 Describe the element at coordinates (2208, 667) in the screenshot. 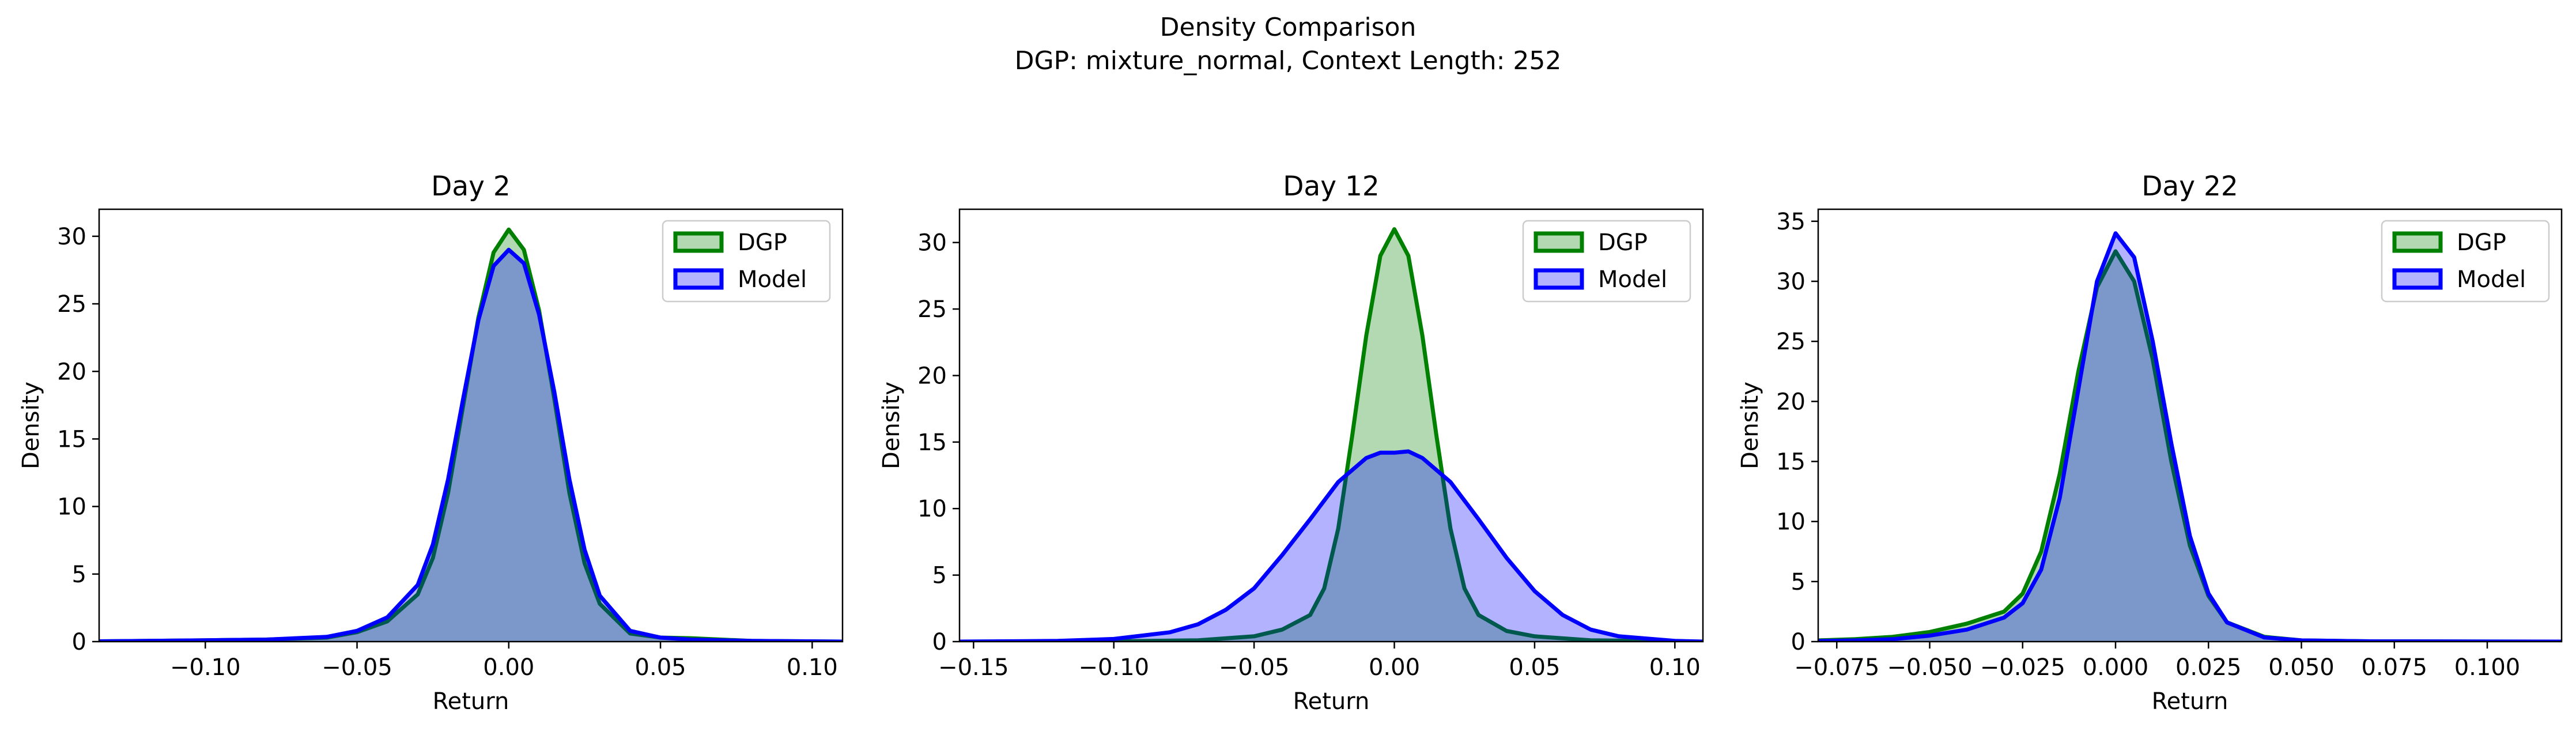

I see `x-tick-label: 0.025` at that location.